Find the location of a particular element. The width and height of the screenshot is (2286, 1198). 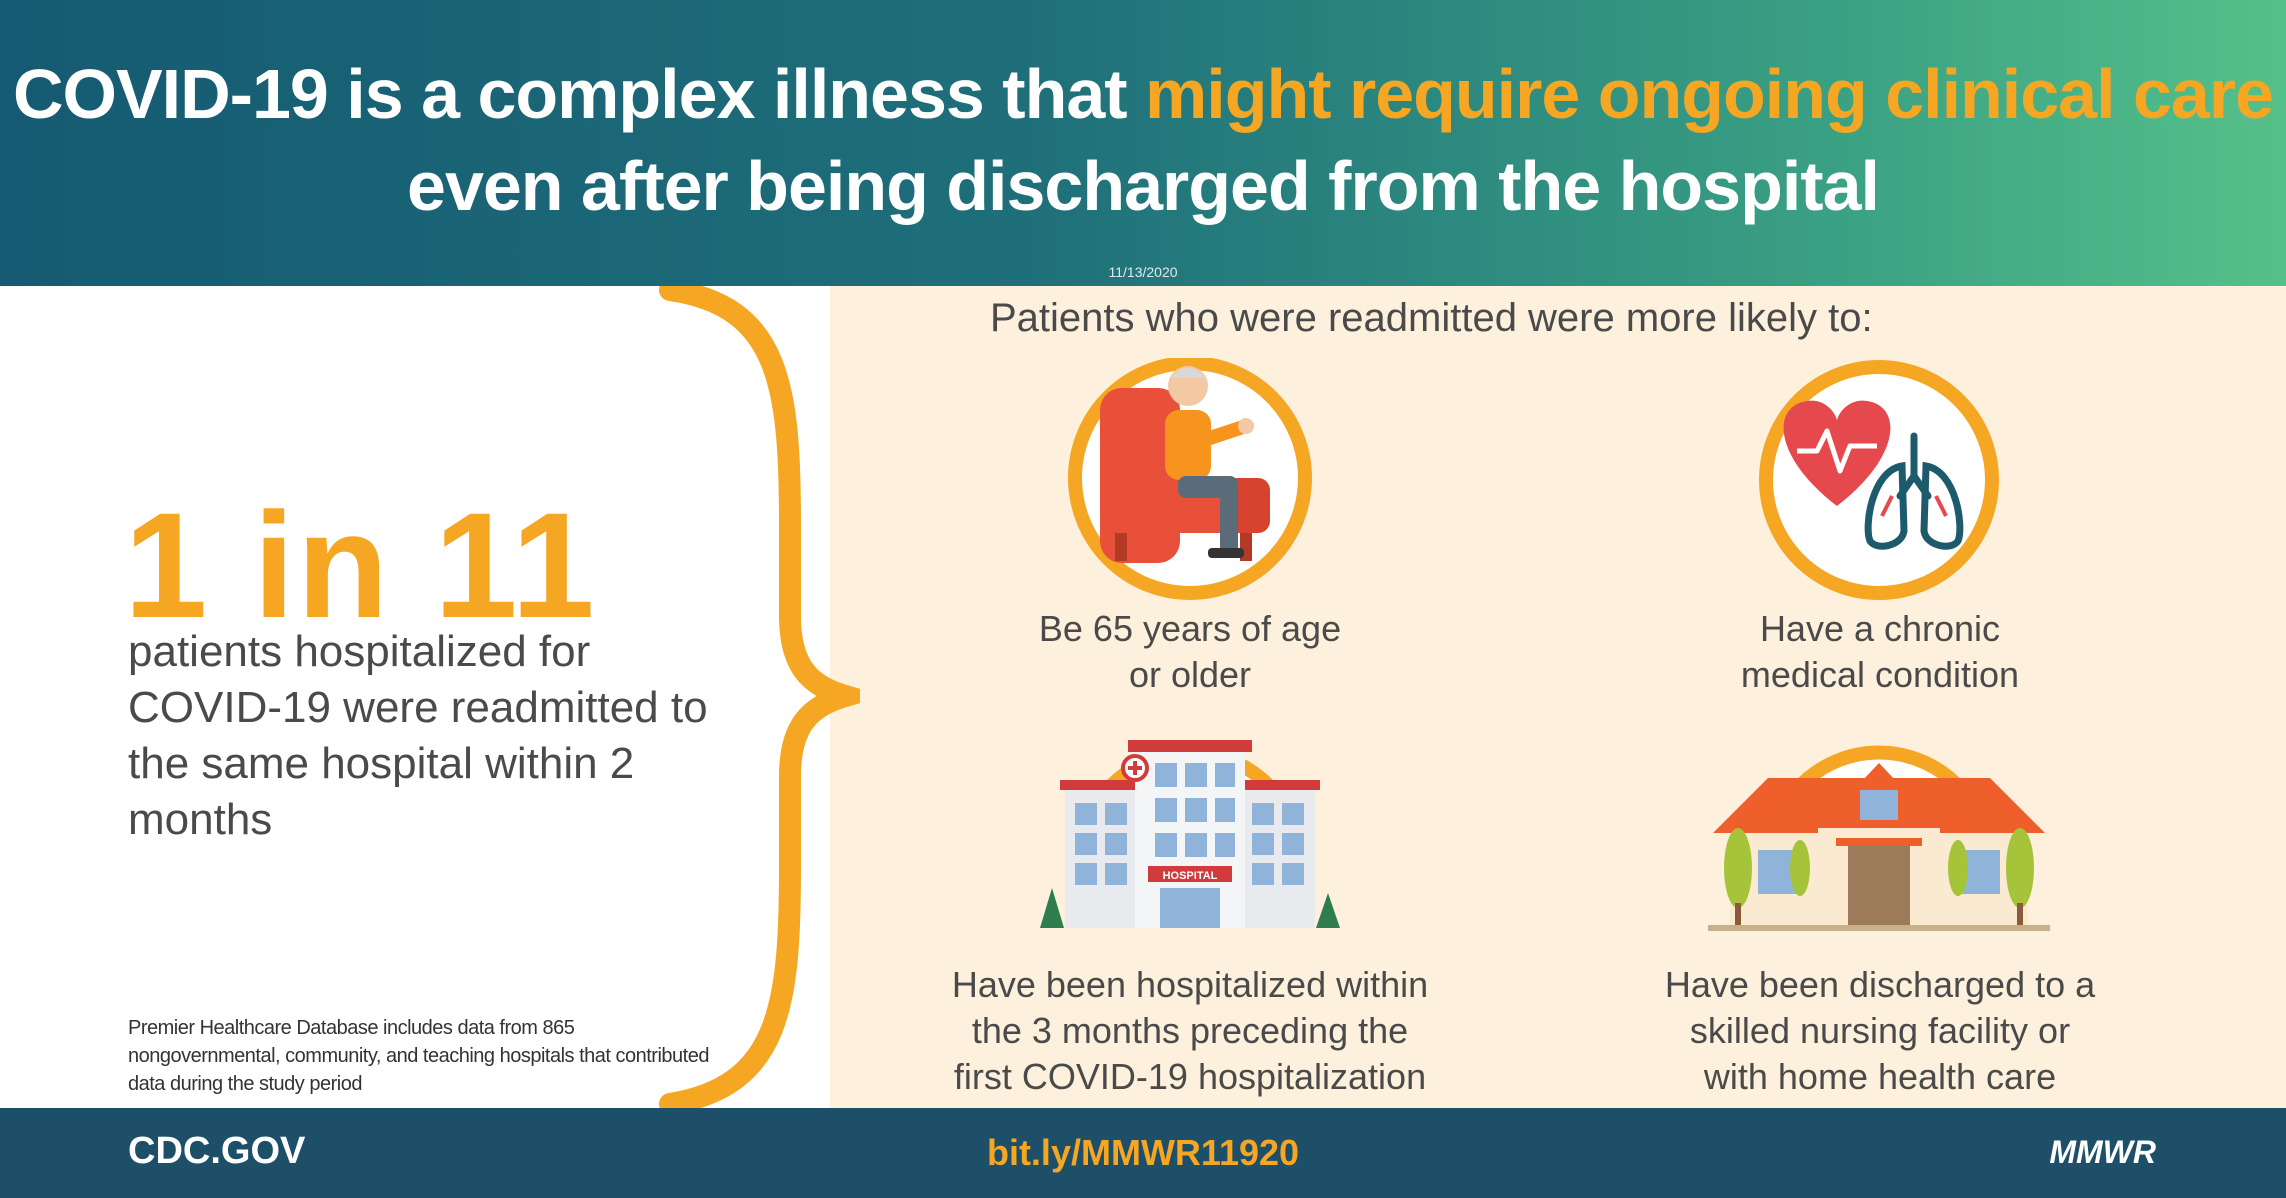

risk-item-age-label: Be 65 years of age or older is located at coordinates (1190, 652).